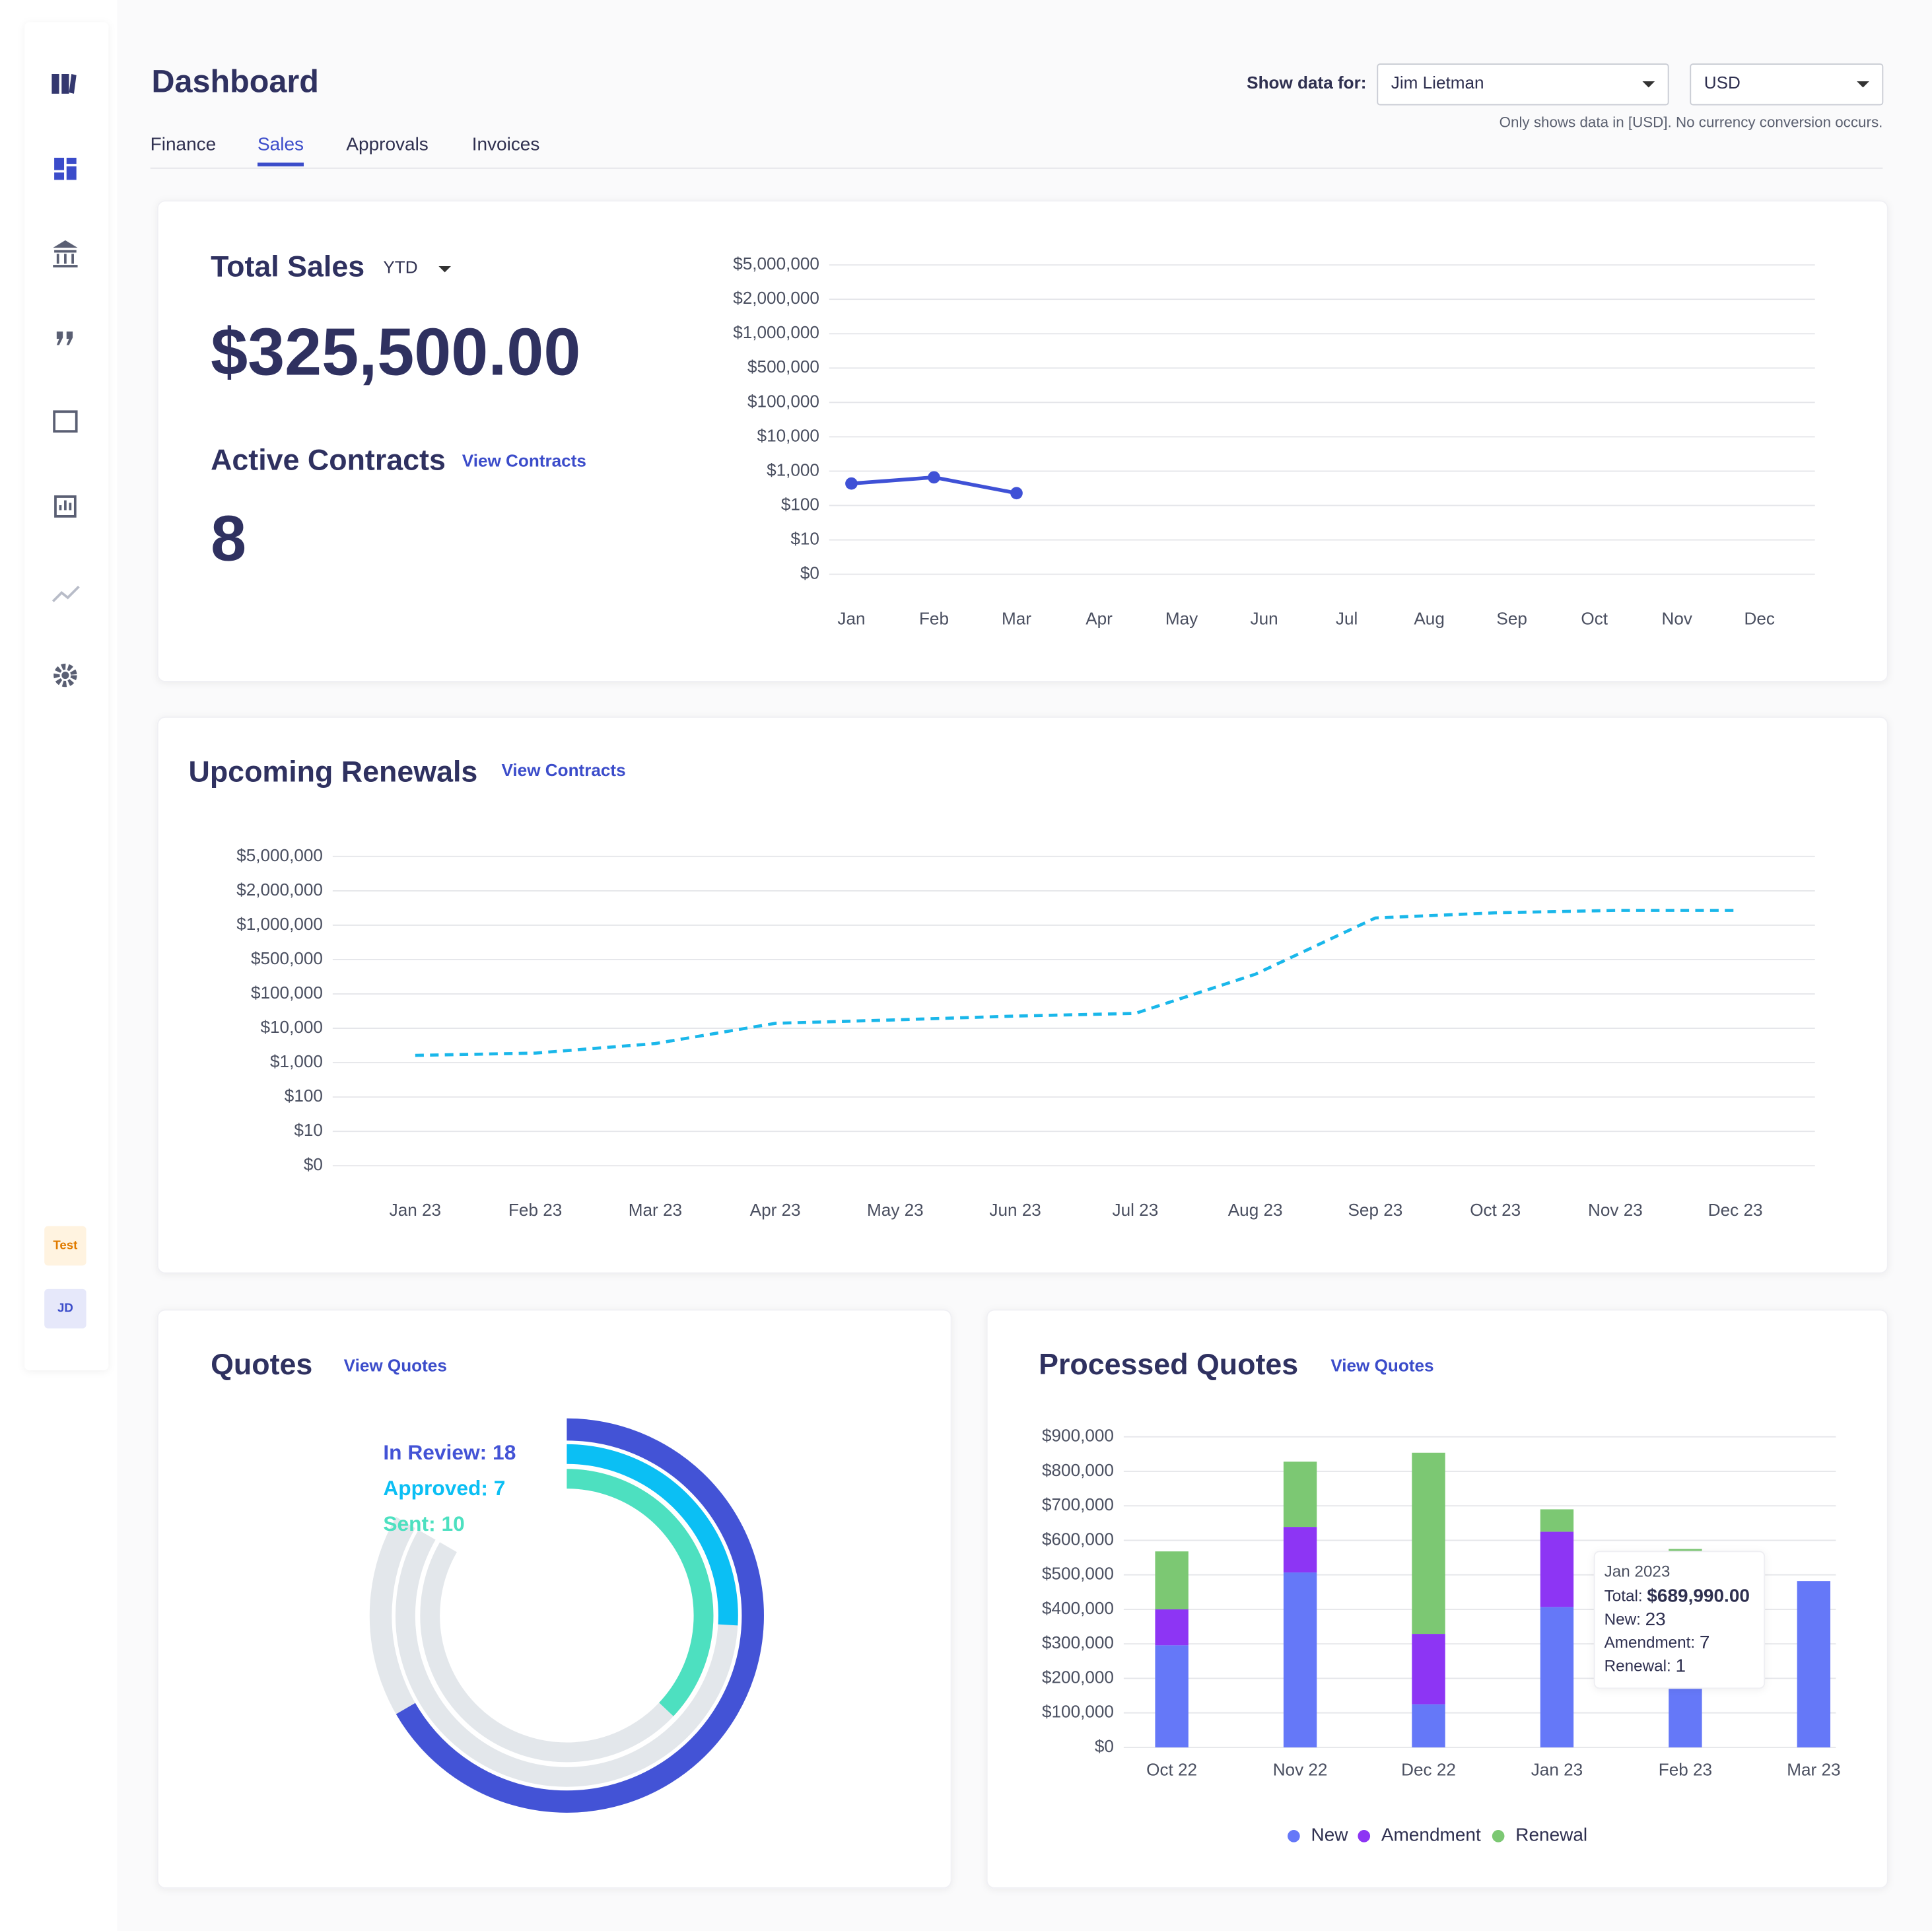  Describe the element at coordinates (406, 1524) in the screenshot. I see `ring-label-name: Sent` at that location.